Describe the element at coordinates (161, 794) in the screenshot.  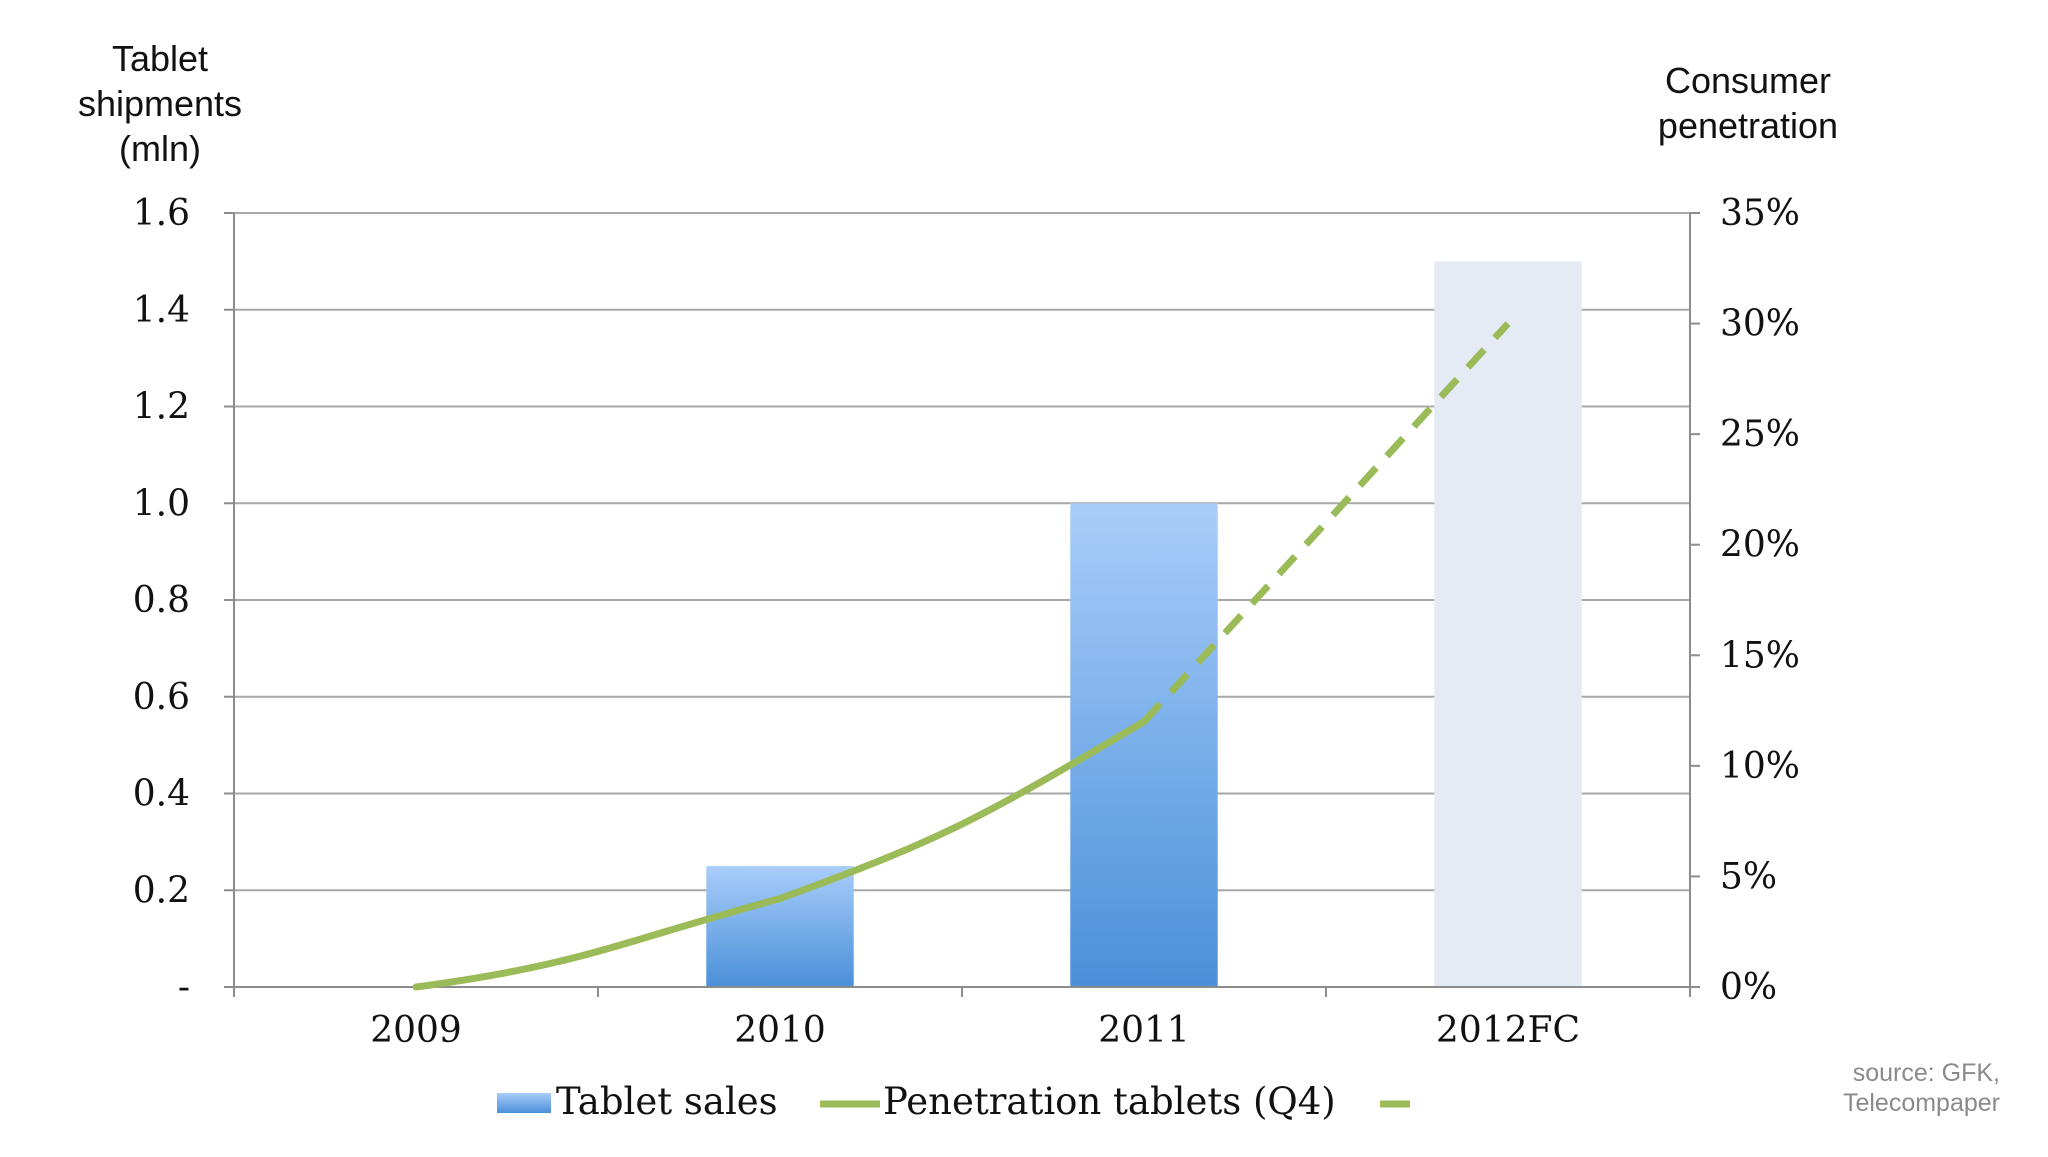
I see `left-tick-label: 0.4` at that location.